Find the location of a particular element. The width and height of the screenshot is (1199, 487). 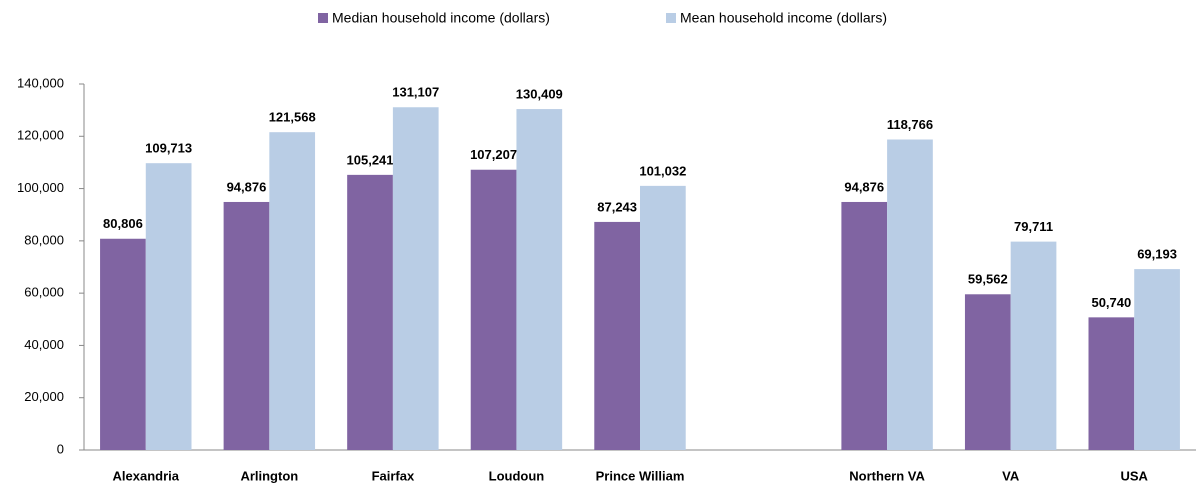

x-tick-label: Northern VA is located at coordinates (887, 475).